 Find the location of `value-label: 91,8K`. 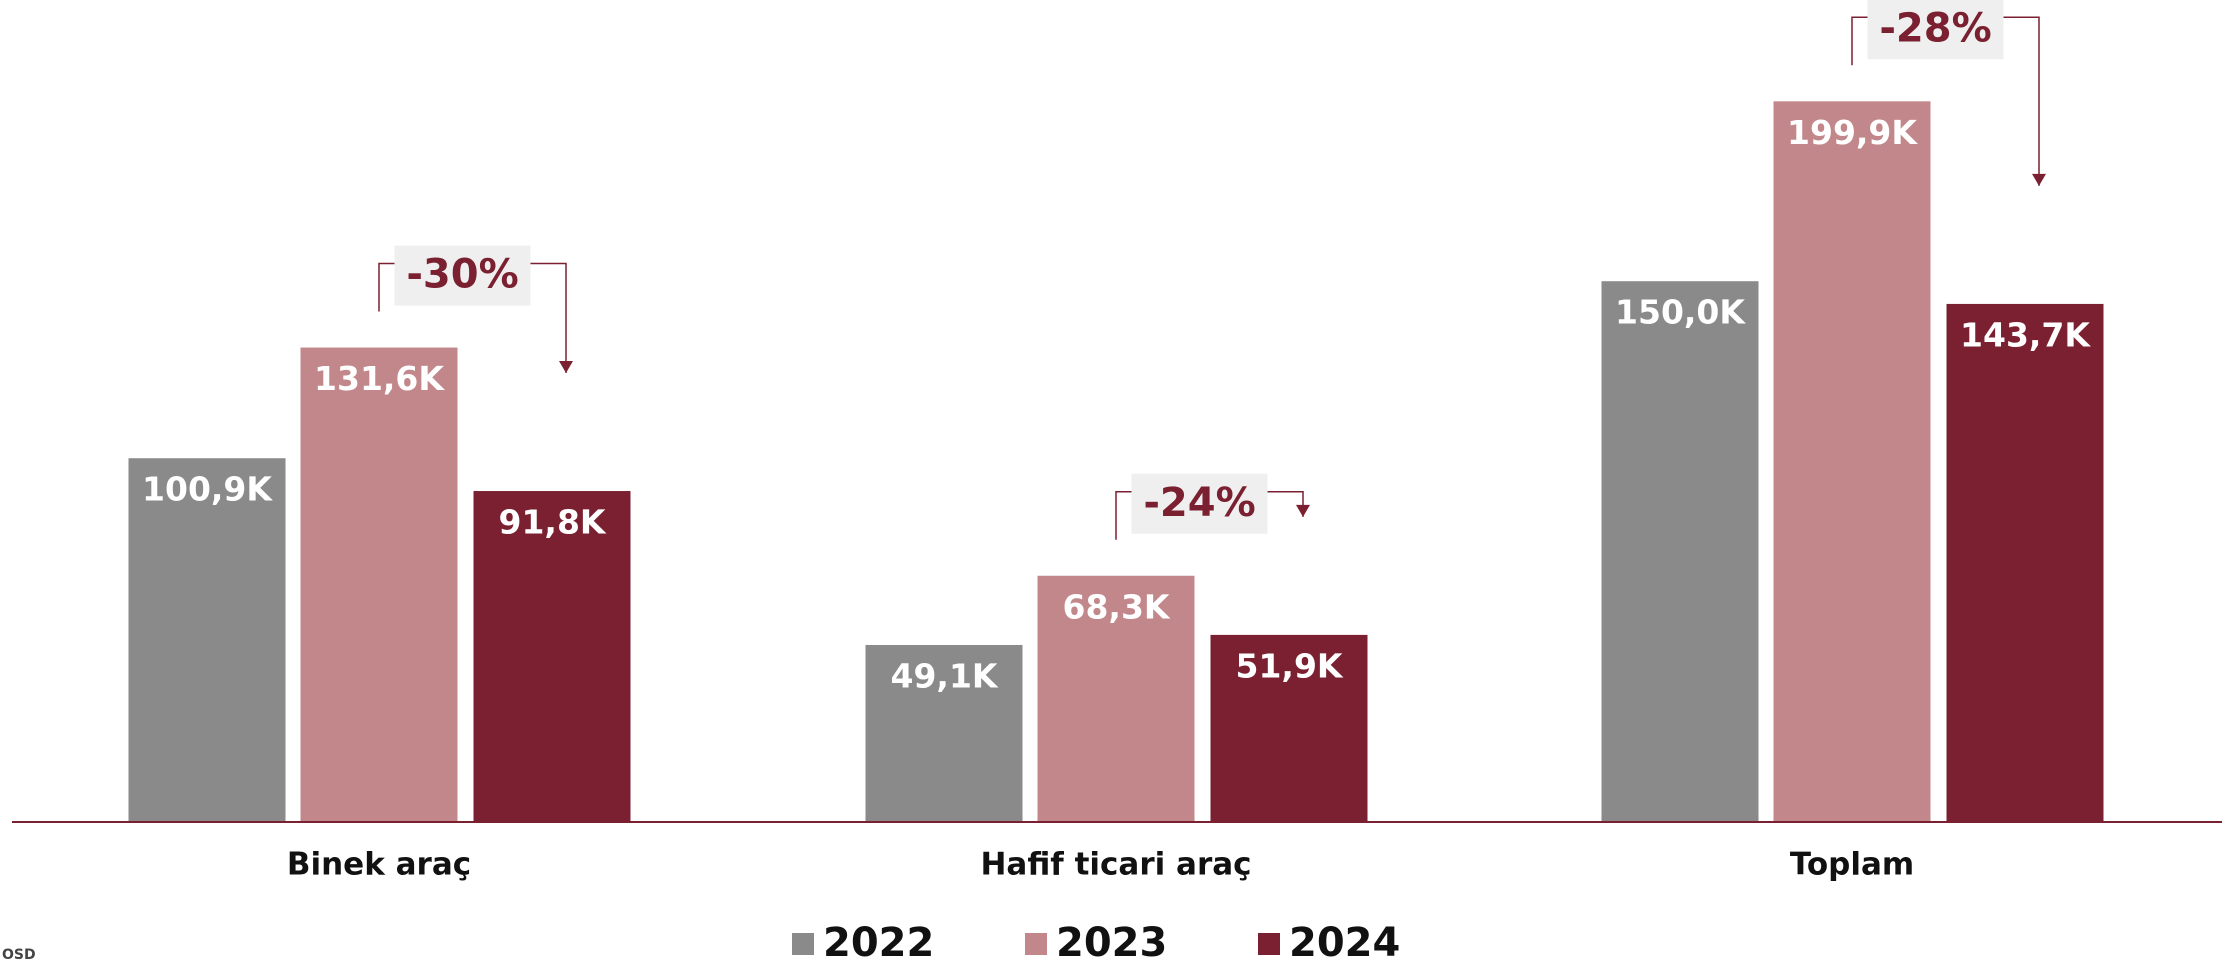

value-label: 91,8K is located at coordinates (553, 522).